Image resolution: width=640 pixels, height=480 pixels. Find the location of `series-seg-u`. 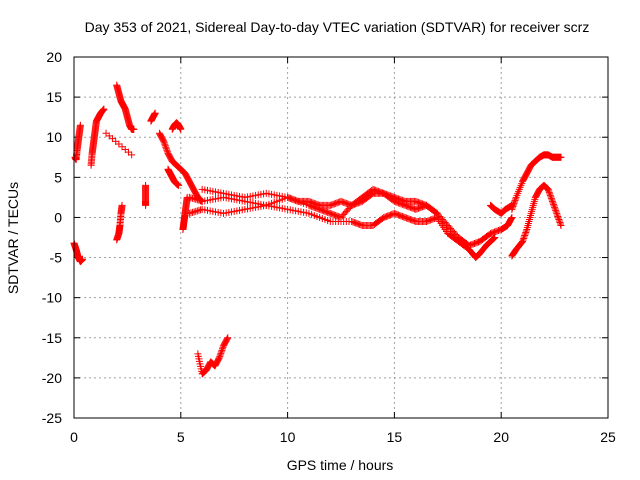

series-seg-u is located at coordinates (536, 220).